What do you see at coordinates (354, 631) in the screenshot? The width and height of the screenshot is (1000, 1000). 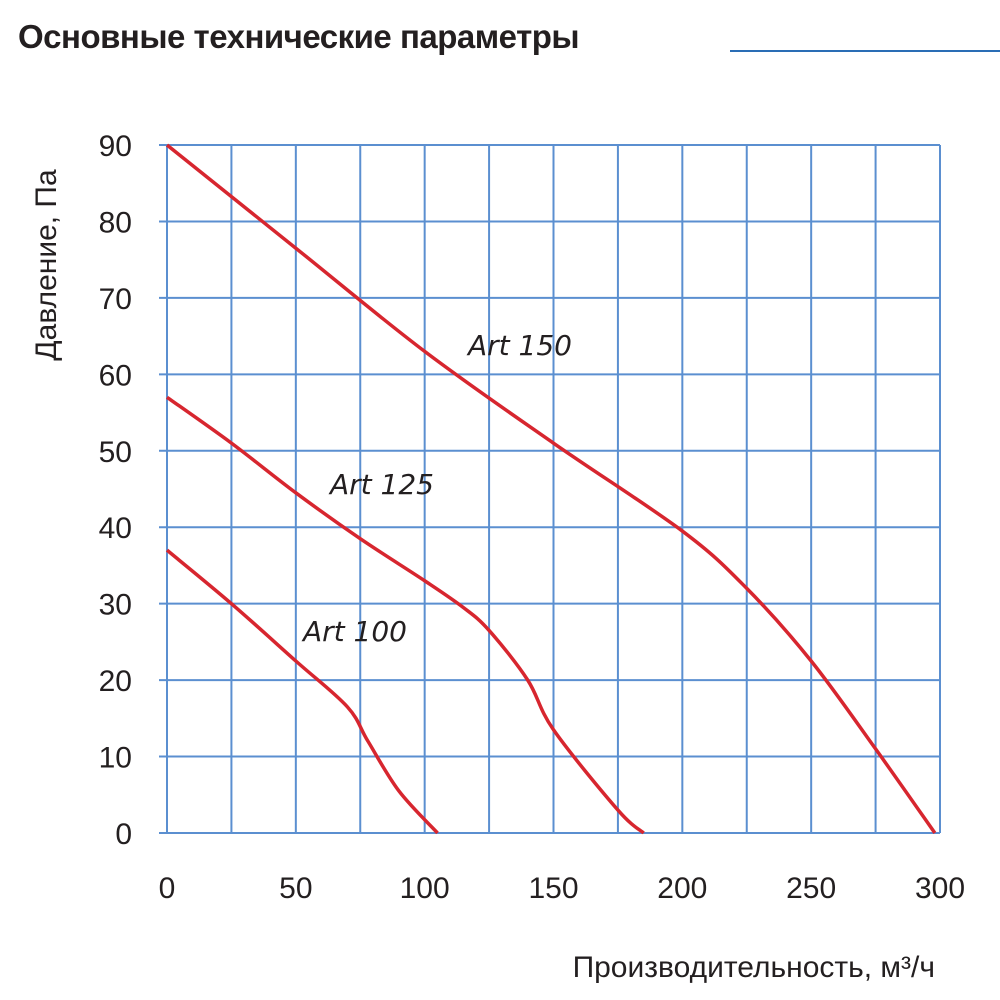 I see `series-label: Art 100` at bounding box center [354, 631].